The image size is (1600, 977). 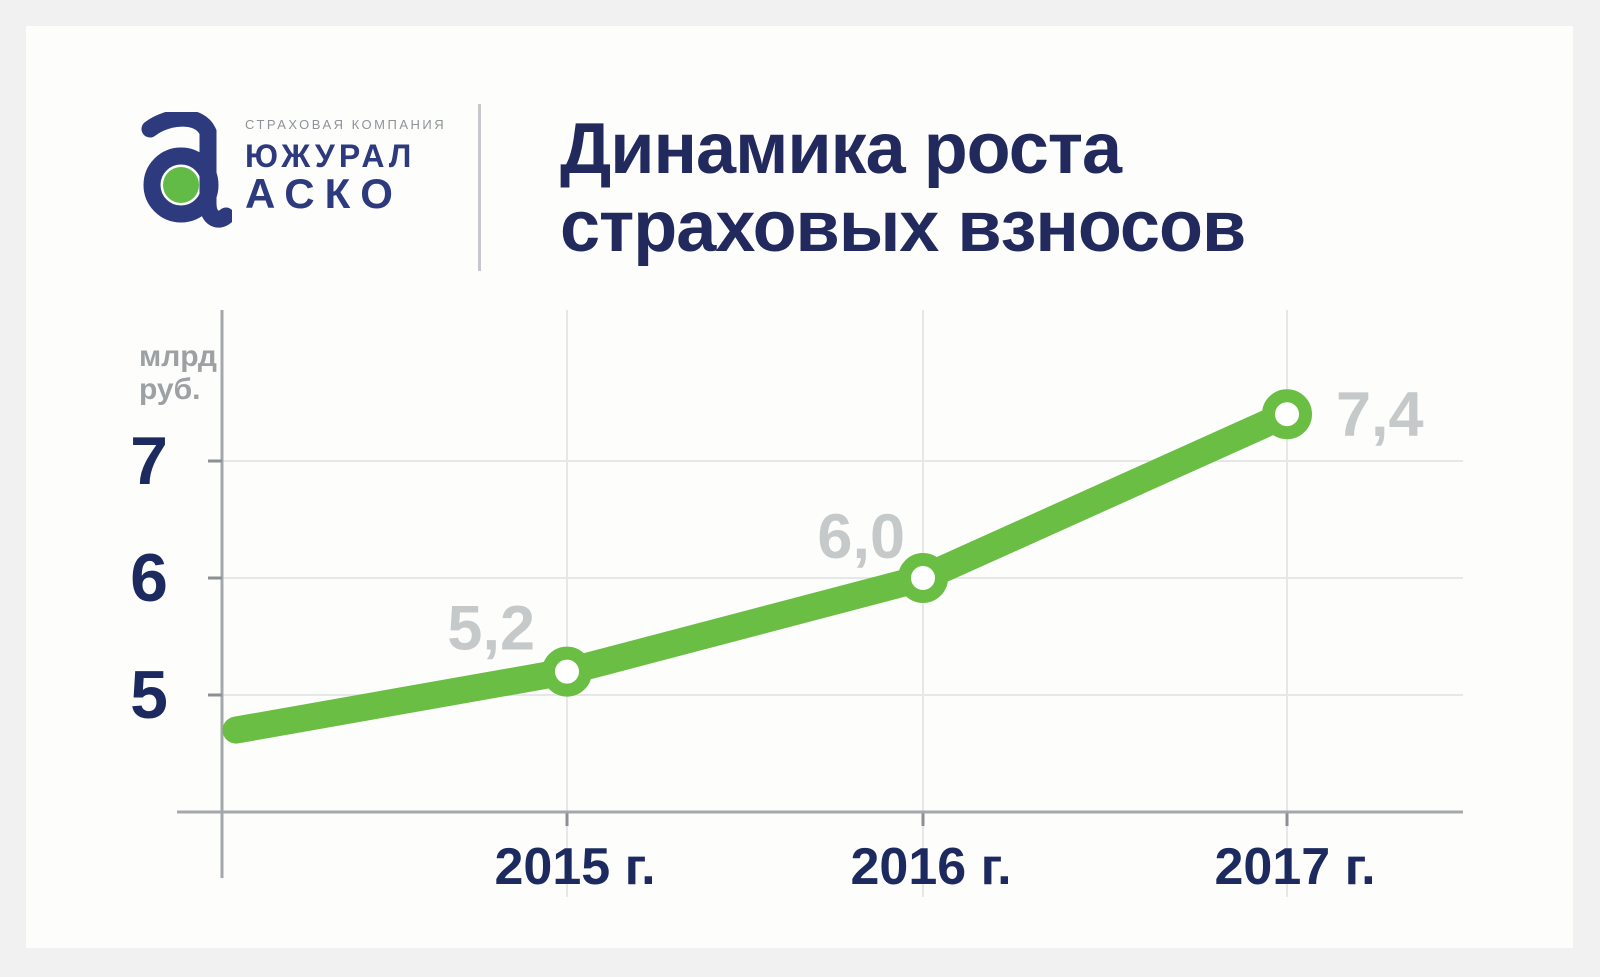 I want to click on header-divider, so click(x=479, y=187).